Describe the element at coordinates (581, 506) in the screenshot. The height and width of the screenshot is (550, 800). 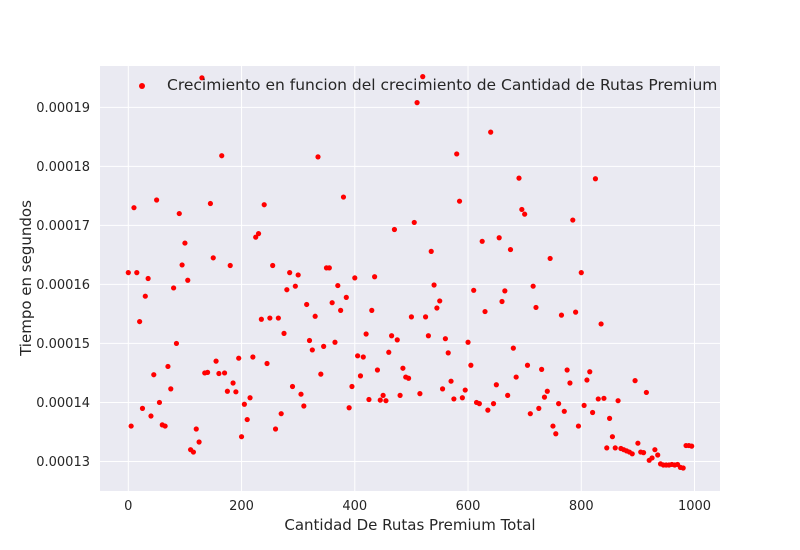
I see `x-tick-label: 800` at that location.